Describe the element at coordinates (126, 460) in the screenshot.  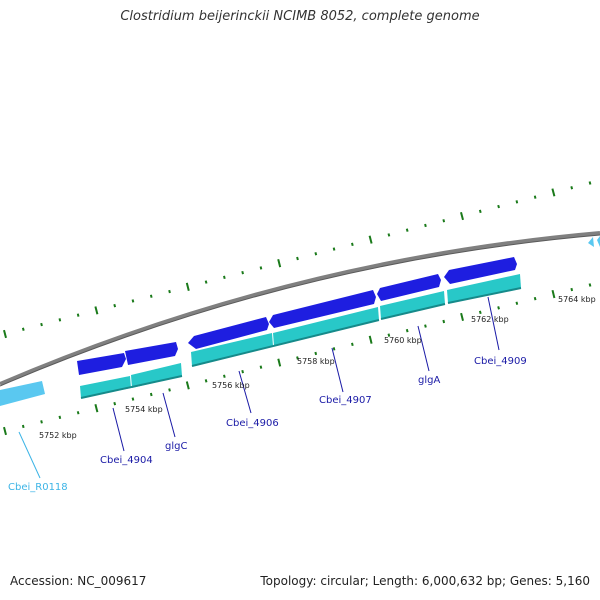
I see `gene-label-cbei-4904: Cbei_4904` at that location.